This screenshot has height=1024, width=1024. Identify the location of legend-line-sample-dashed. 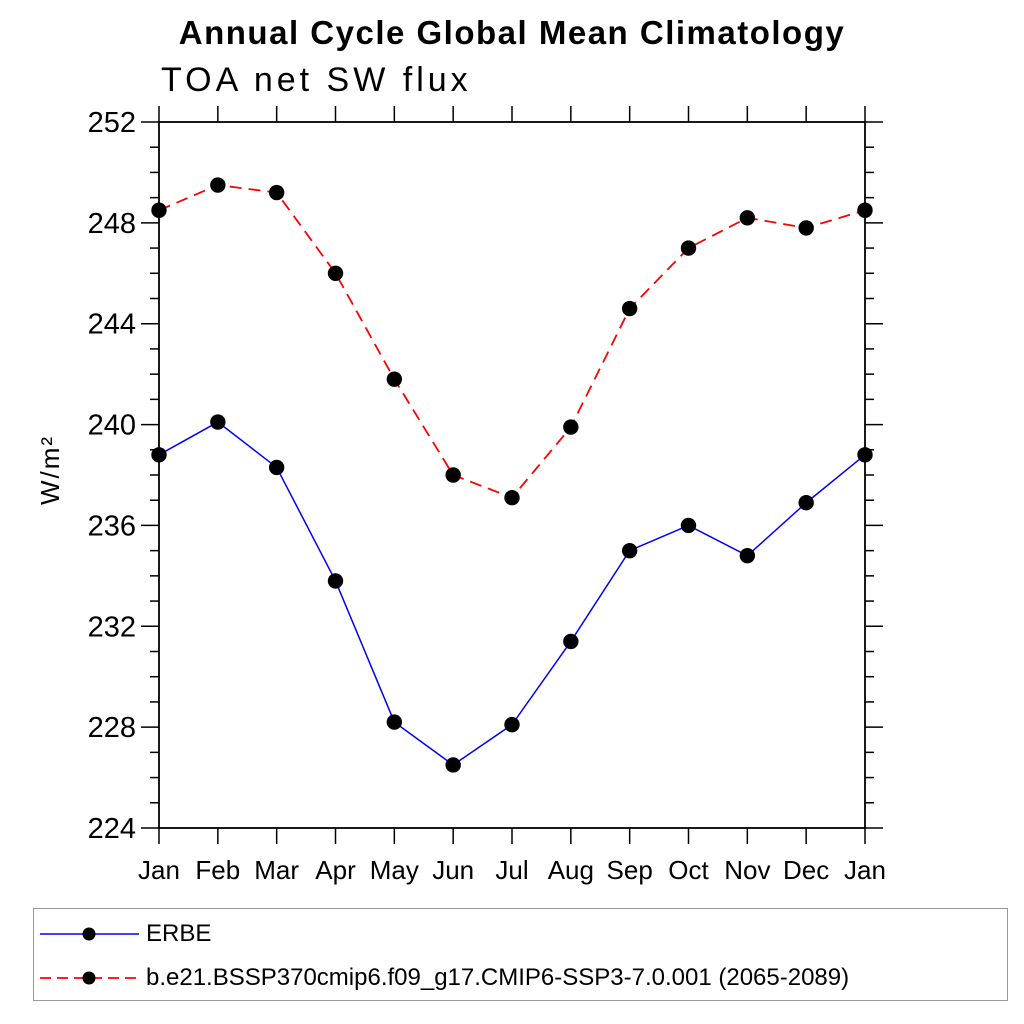
(89, 978).